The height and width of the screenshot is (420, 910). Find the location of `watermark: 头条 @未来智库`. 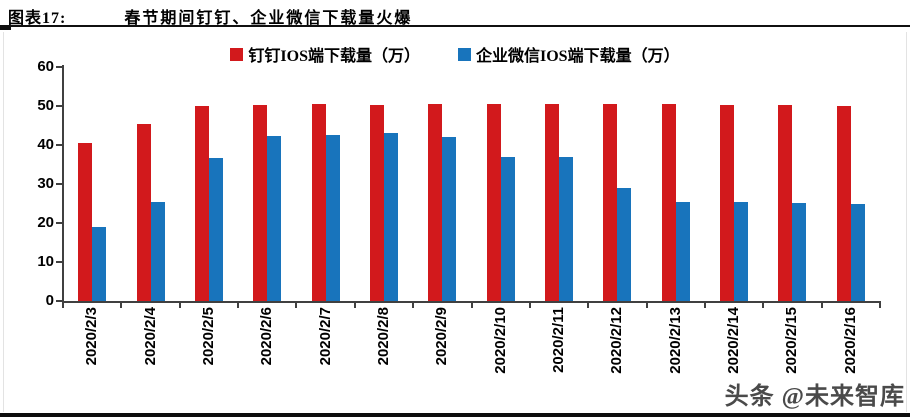

watermark: 头条 @未来智库 is located at coordinates (814, 397).